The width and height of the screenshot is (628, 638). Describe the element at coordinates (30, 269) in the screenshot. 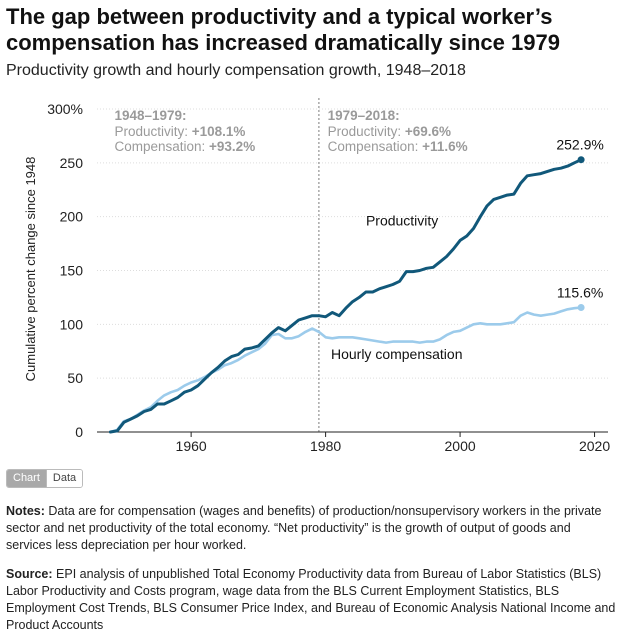

I see `y-axis-label: Cumulative percent change since 1948` at that location.